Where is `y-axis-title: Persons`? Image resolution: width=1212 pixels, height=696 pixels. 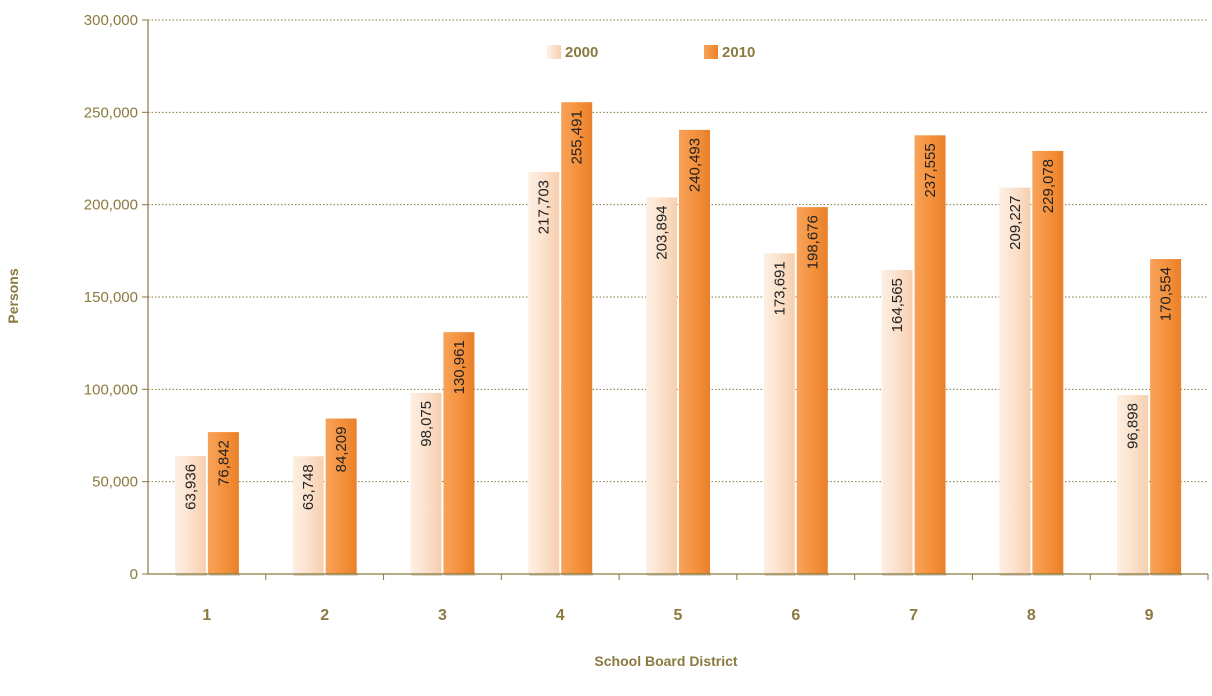
y-axis-title: Persons is located at coordinates (13, 295).